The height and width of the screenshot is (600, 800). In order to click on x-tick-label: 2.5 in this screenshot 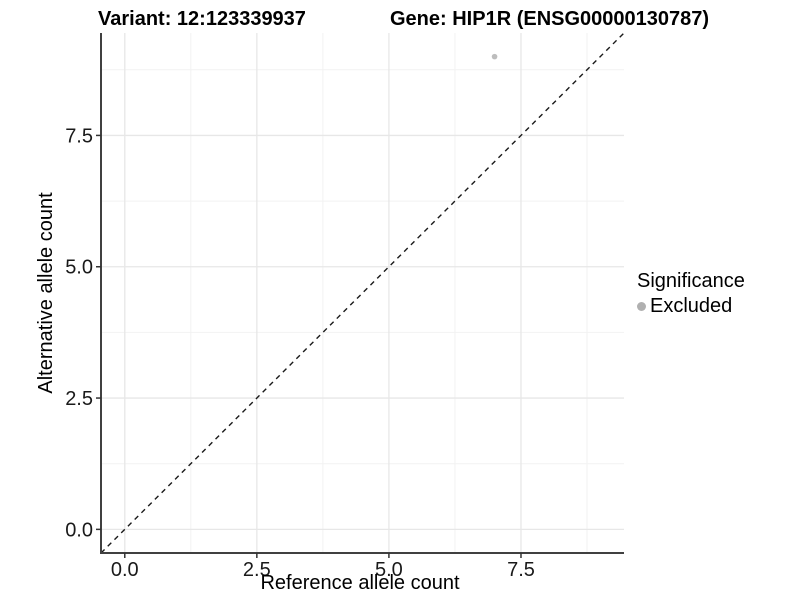, I will do `click(257, 570)`.